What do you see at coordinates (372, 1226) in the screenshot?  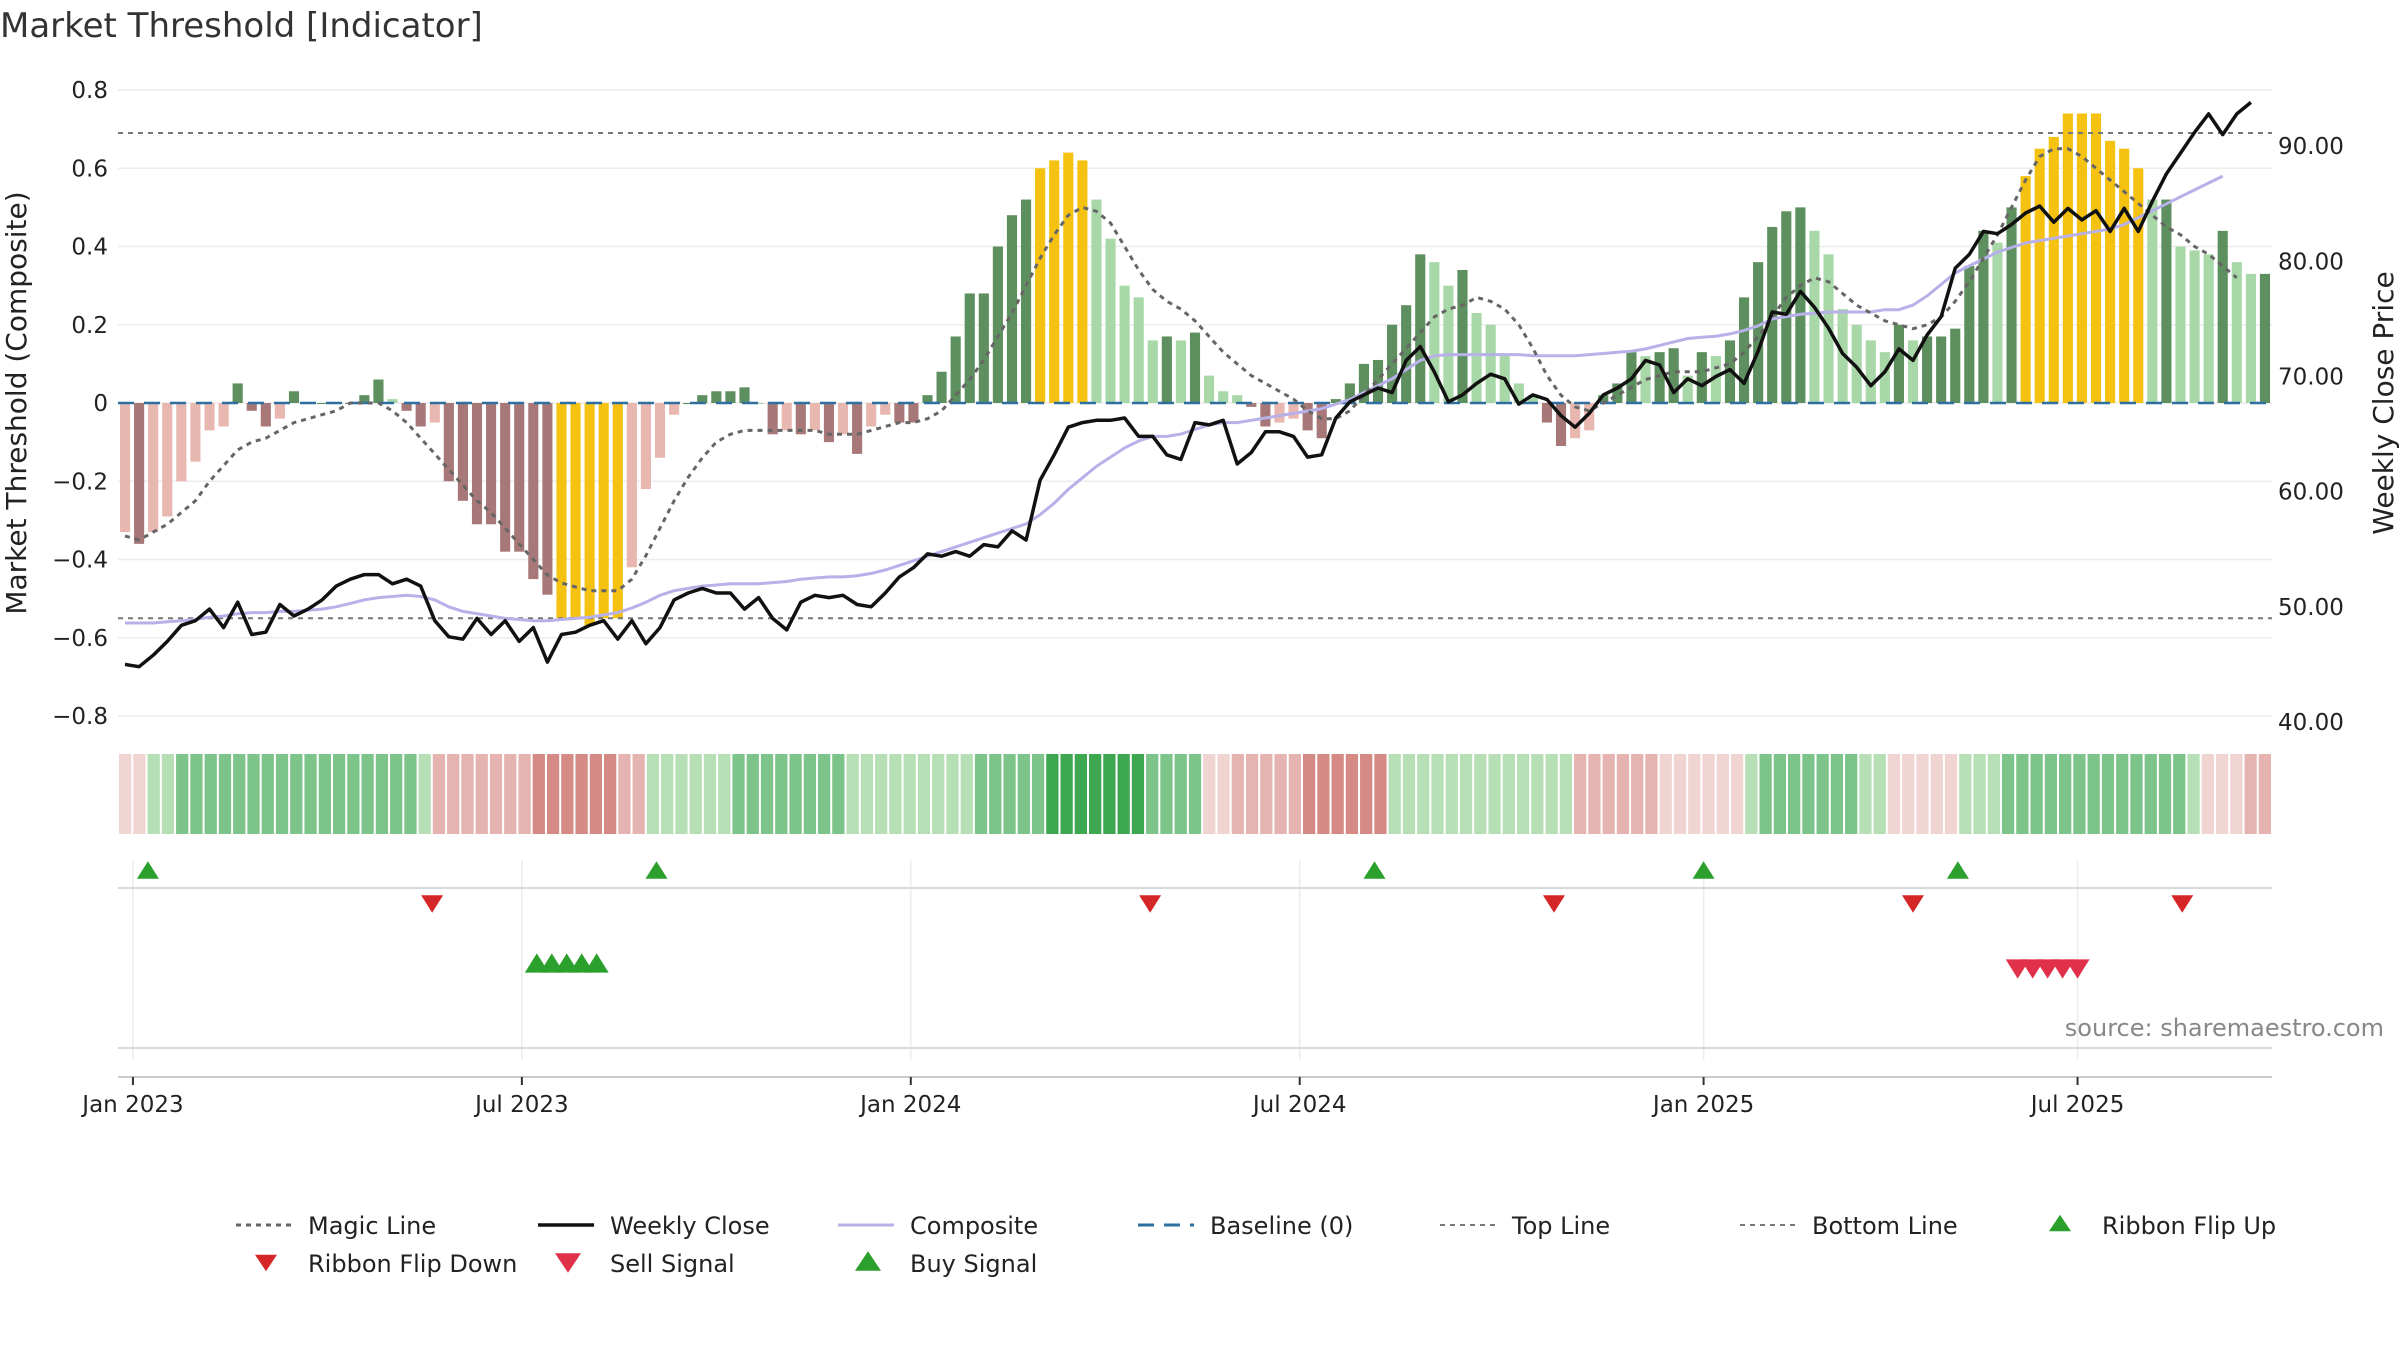 I see `legend-label: Magic Line` at bounding box center [372, 1226].